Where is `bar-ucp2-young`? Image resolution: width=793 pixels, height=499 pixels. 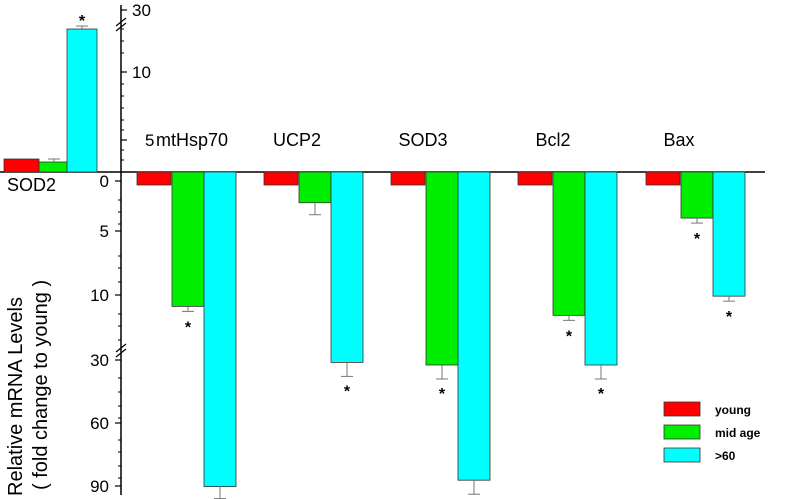 bar-ucp2-young is located at coordinates (281, 178).